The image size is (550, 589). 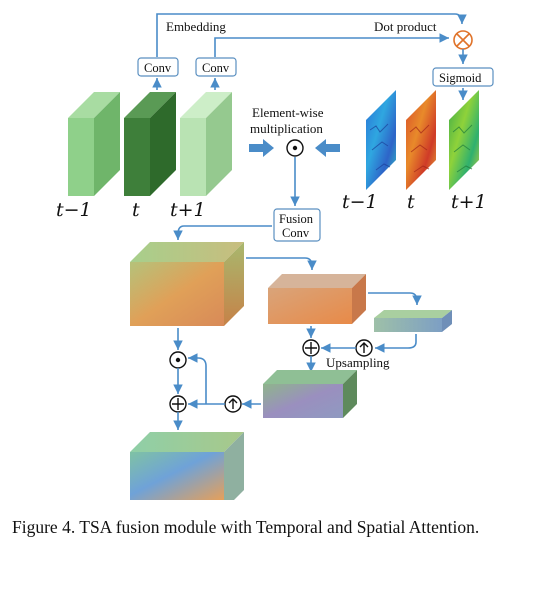 I want to click on embedding-connector, so click(x=311, y=35).